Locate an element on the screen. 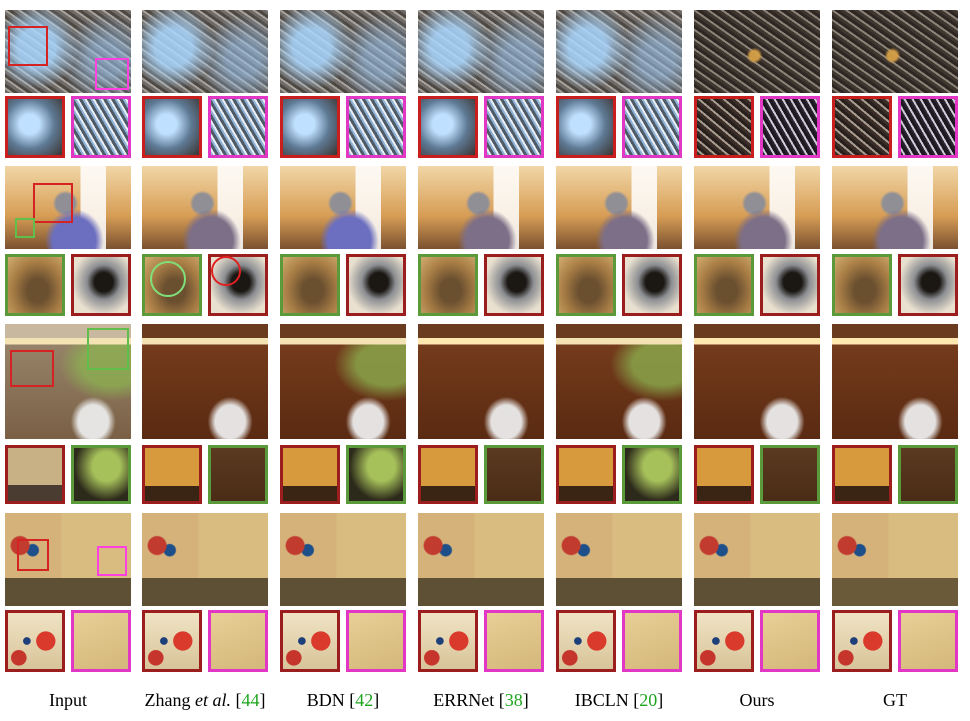 The image size is (970, 721). column-caption-3: BDN [42] is located at coordinates (343, 700).